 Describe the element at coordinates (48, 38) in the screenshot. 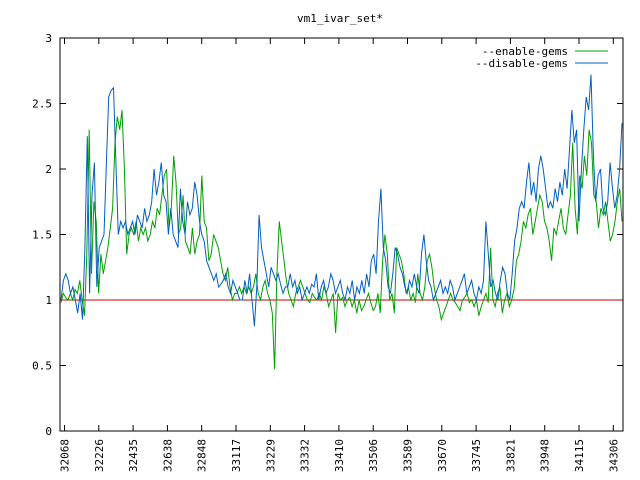

I see `y-tick-label: 3` at that location.